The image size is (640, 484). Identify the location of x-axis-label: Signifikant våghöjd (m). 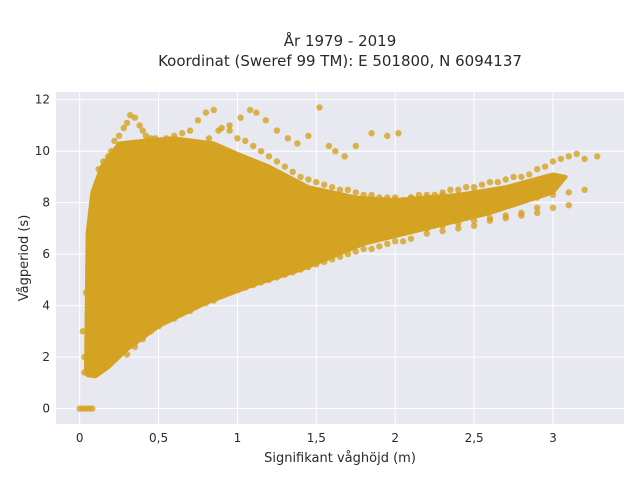
(340, 458).